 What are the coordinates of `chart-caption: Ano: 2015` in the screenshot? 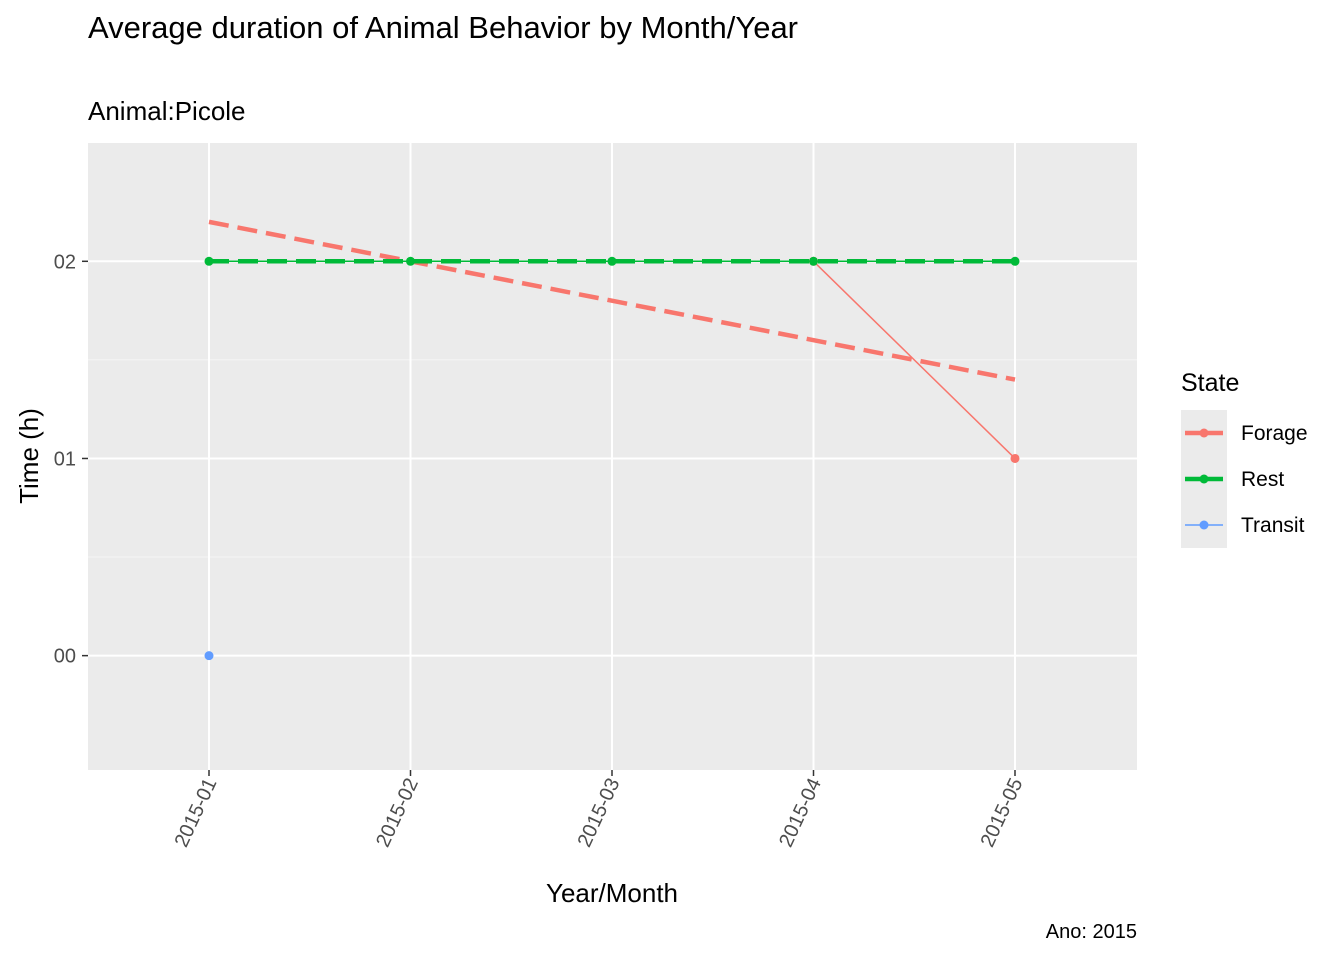 It's located at (1091, 932).